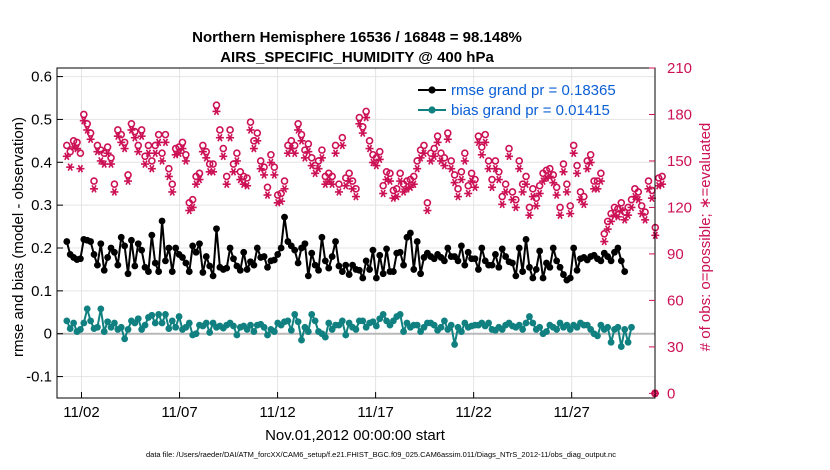 This screenshot has height=470, width=830. Describe the element at coordinates (41, 248) in the screenshot. I see `y-tick-label: 0.2` at that location.